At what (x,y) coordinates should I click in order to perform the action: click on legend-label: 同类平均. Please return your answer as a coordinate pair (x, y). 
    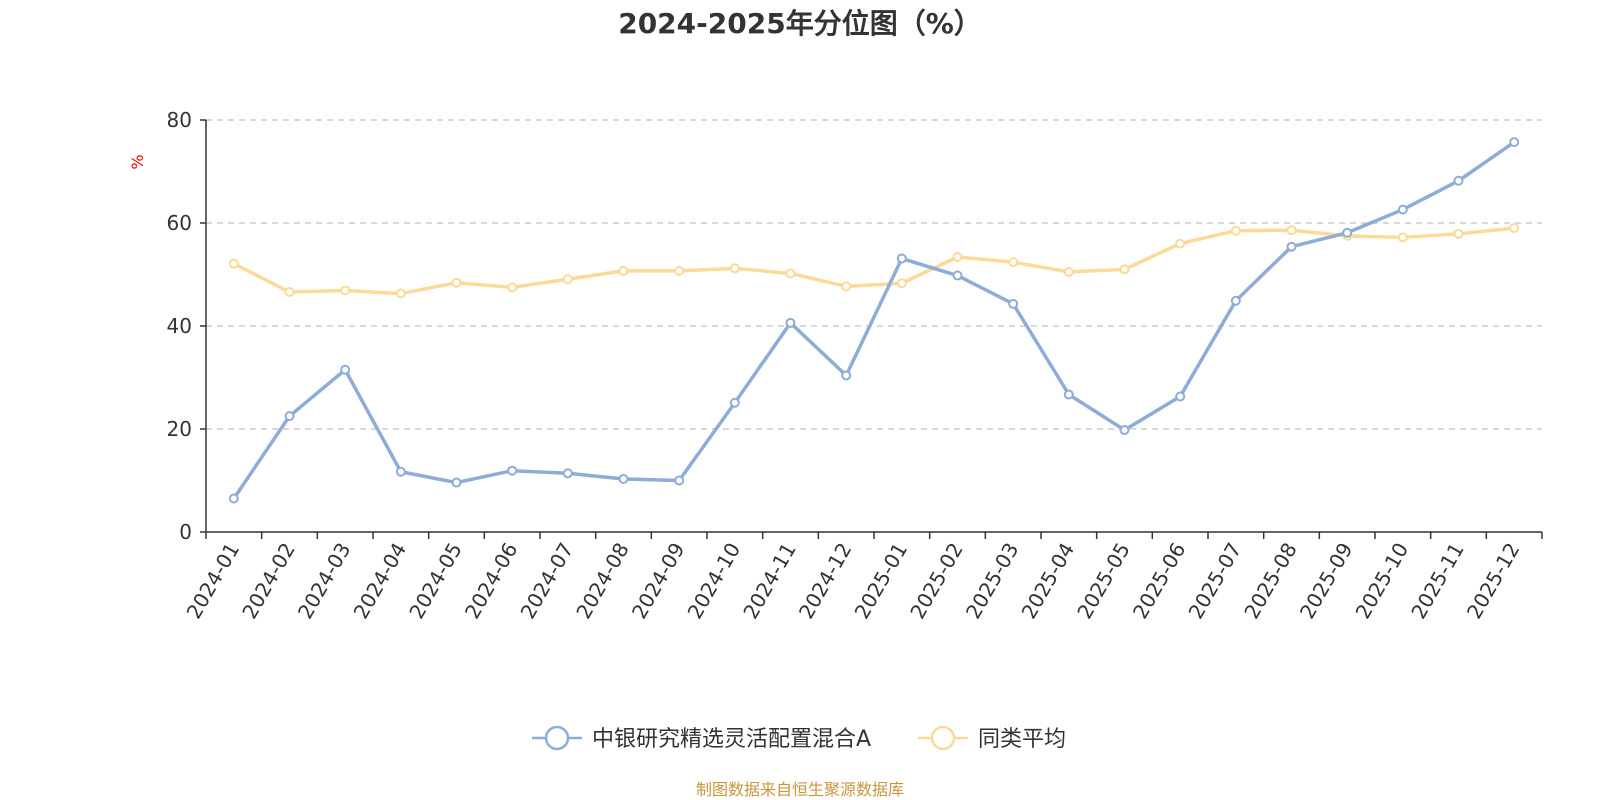
    Looking at the image, I should click on (1022, 739).